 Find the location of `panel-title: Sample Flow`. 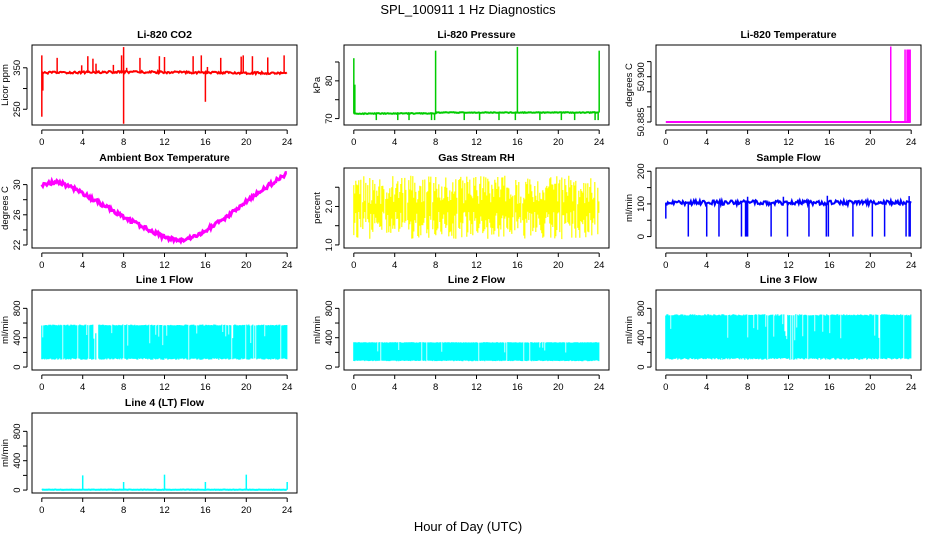

panel-title: Sample Flow is located at coordinates (788, 158).